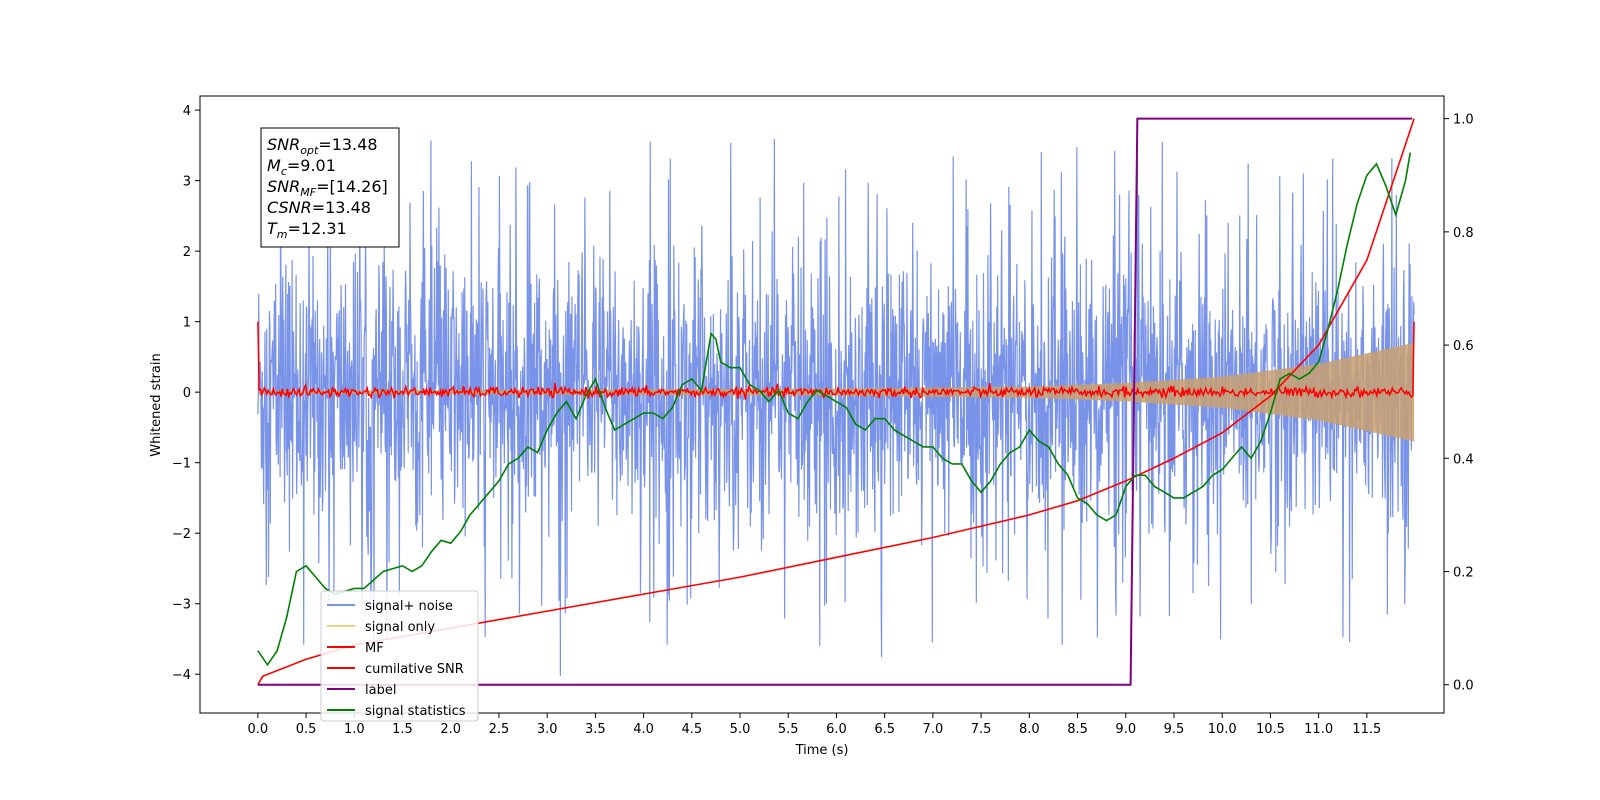 This screenshot has width=1600, height=800. What do you see at coordinates (187, 323) in the screenshot?
I see `y-tick-label: 1` at bounding box center [187, 323].